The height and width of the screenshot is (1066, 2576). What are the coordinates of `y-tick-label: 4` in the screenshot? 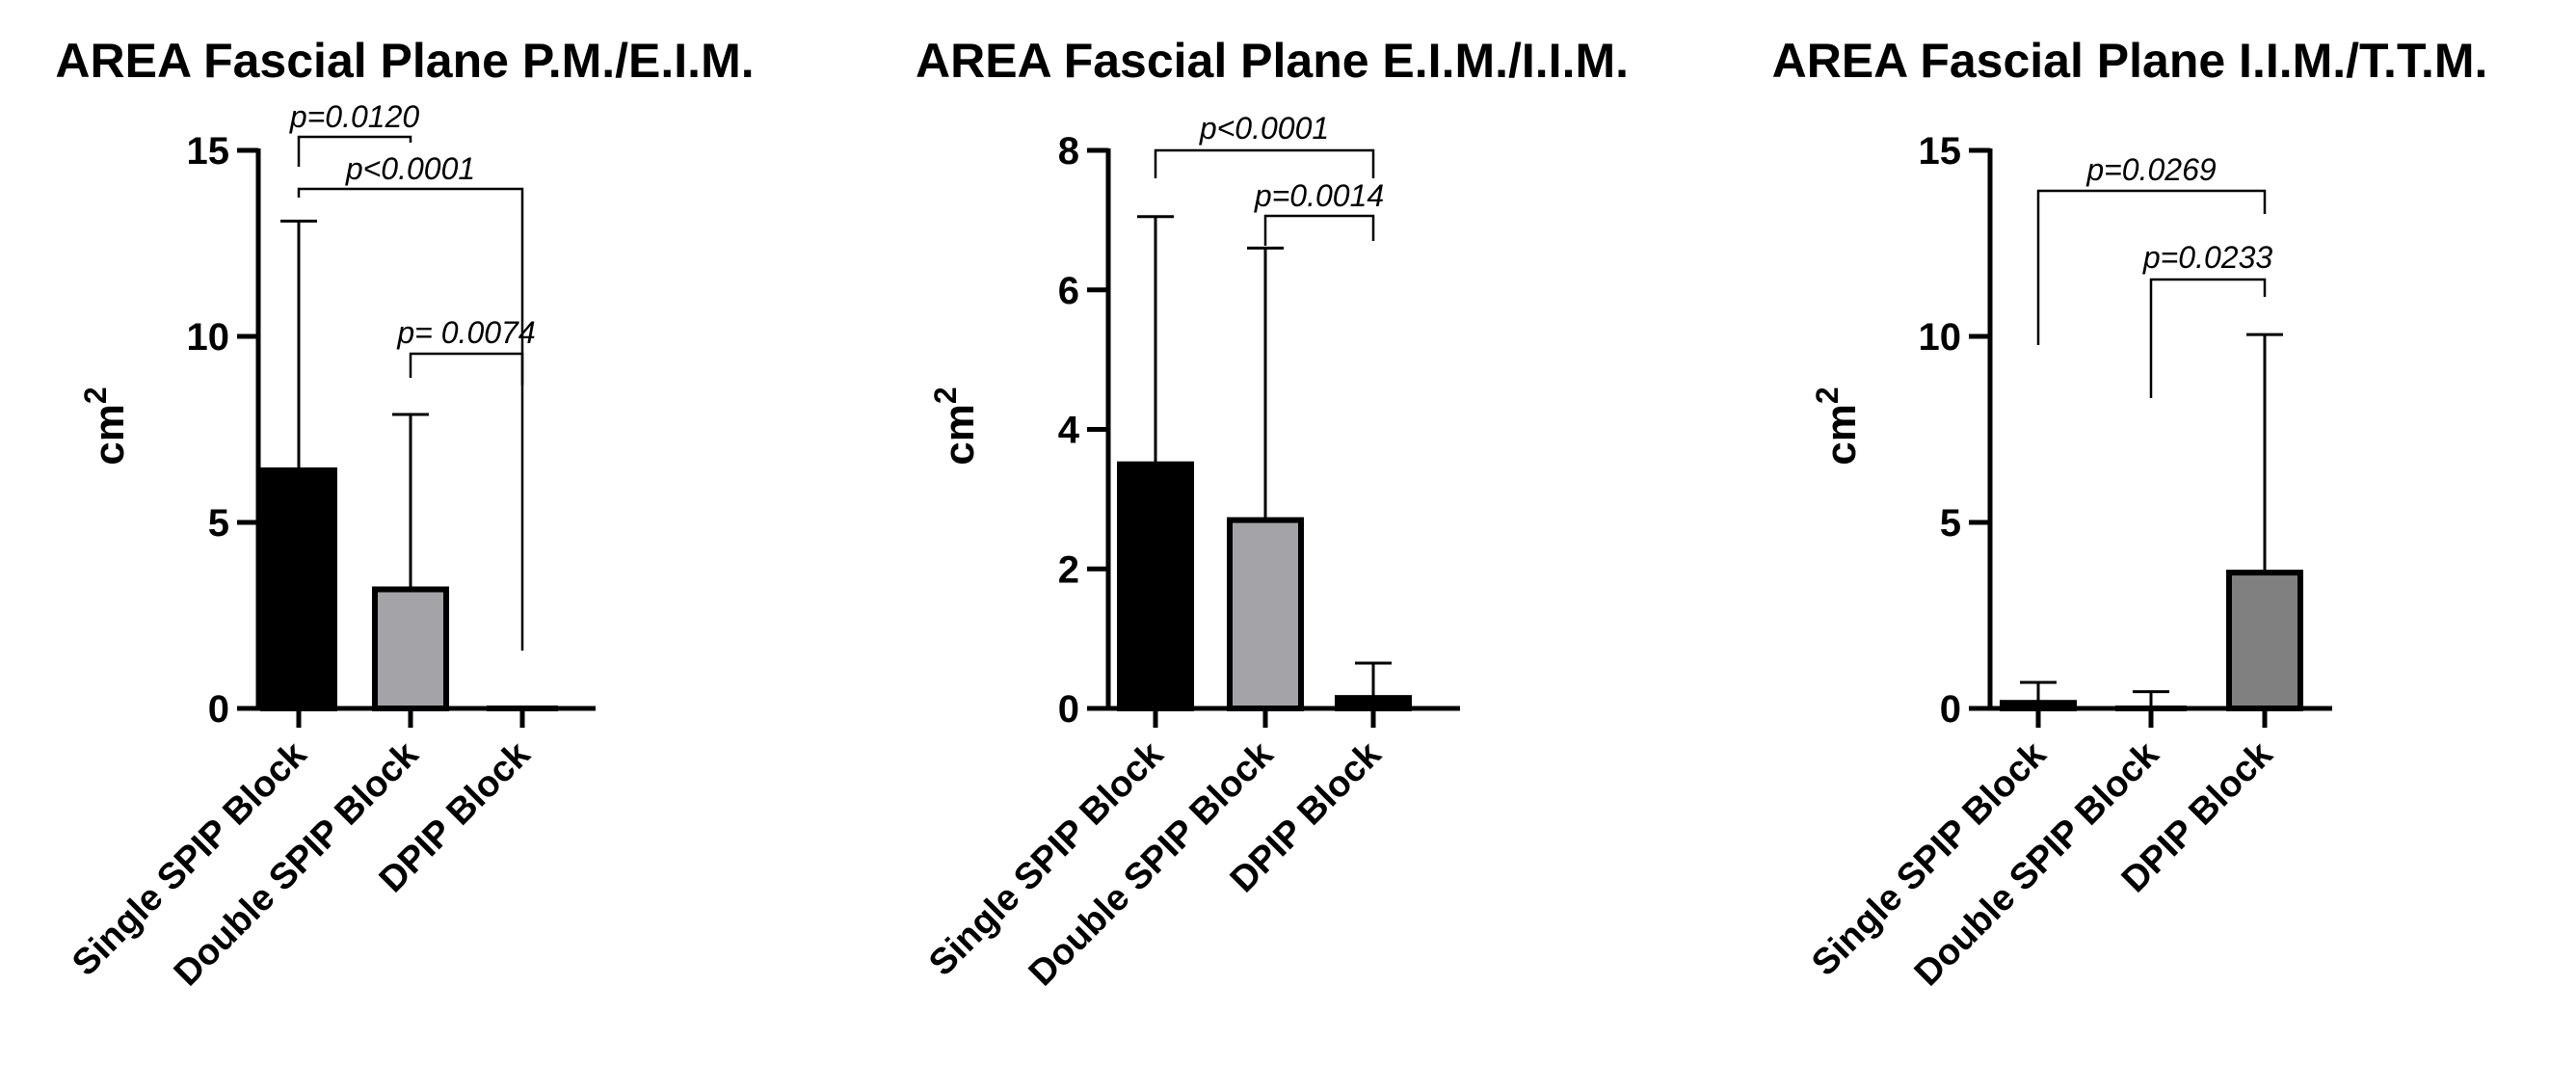 It's located at (1069, 431).